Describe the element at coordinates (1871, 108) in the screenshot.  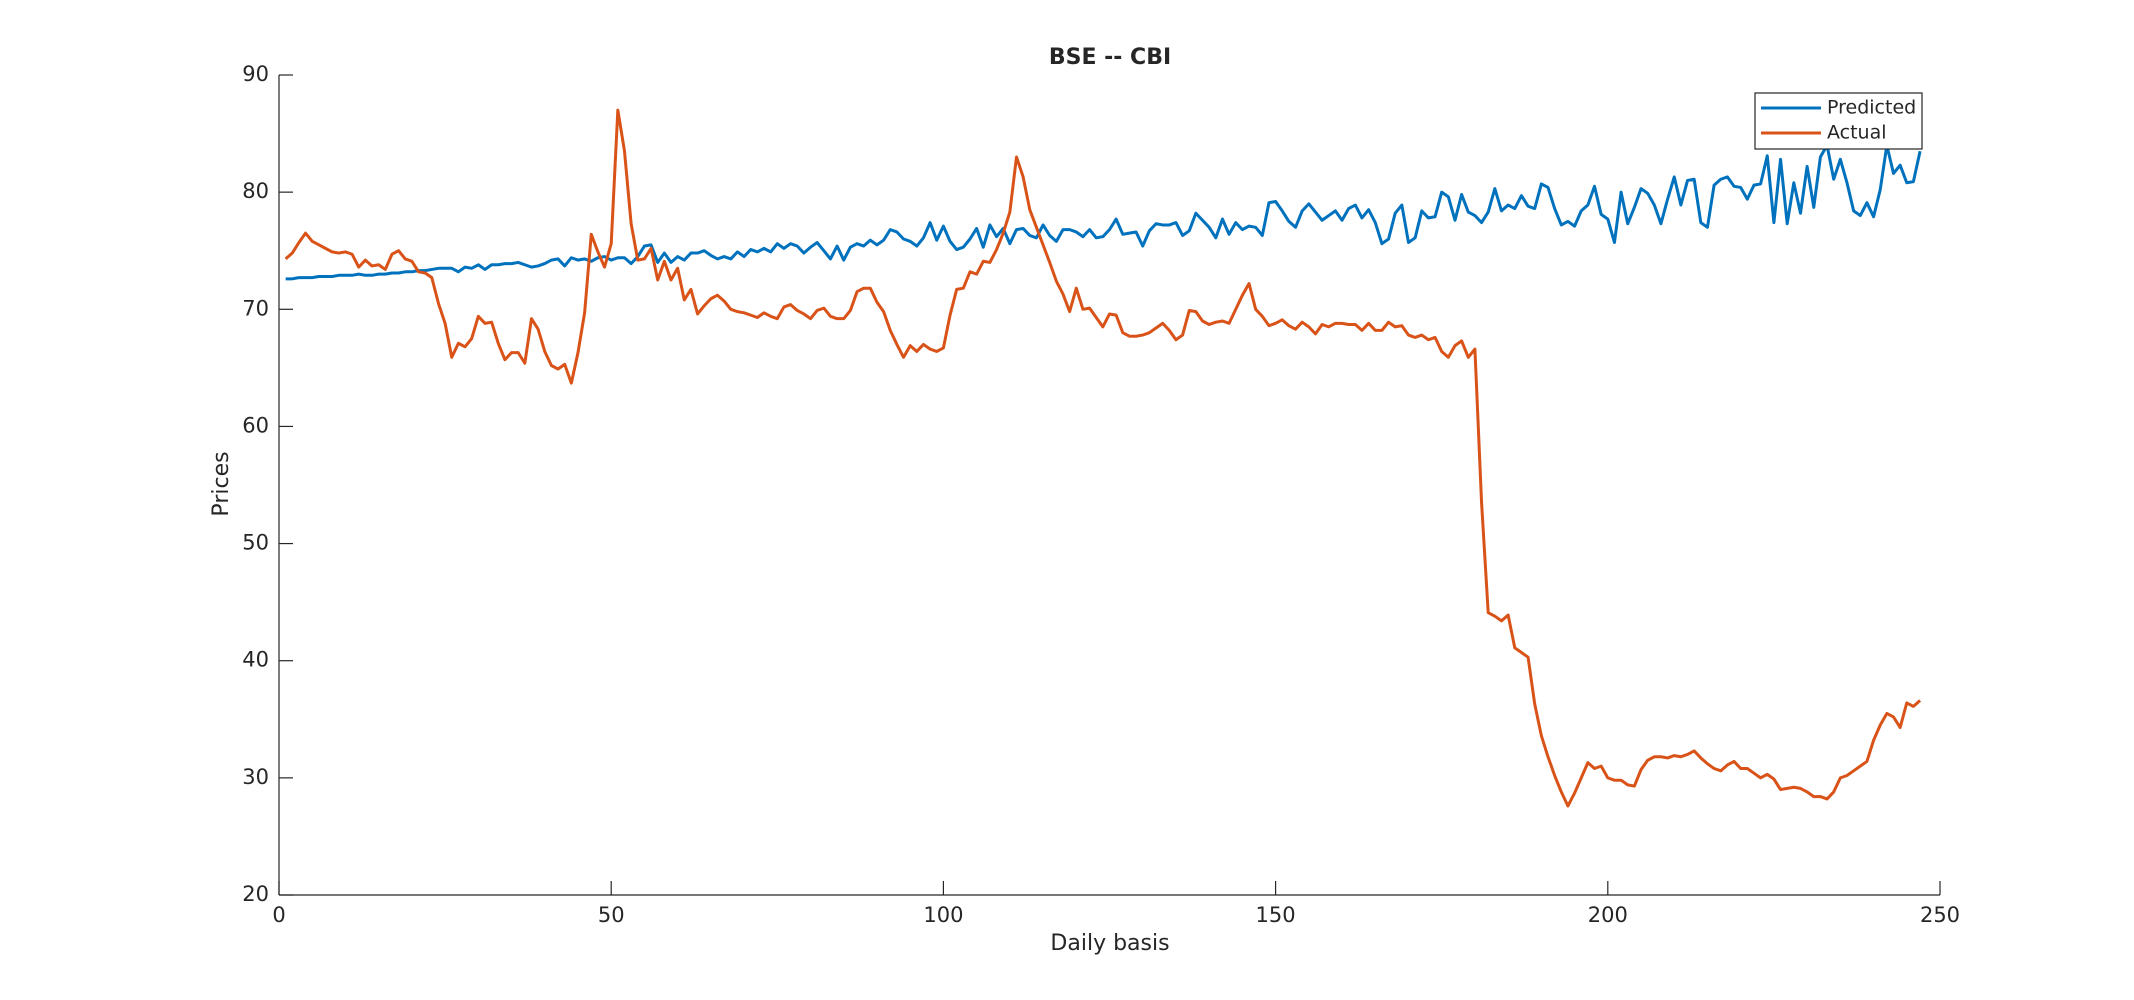
I see `legend-label: Predicted` at that location.